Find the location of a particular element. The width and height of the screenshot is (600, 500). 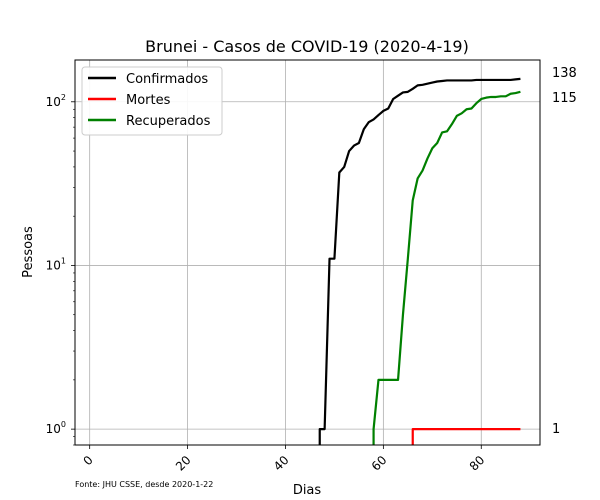

end-label-mortes: 1 is located at coordinates (556, 429).